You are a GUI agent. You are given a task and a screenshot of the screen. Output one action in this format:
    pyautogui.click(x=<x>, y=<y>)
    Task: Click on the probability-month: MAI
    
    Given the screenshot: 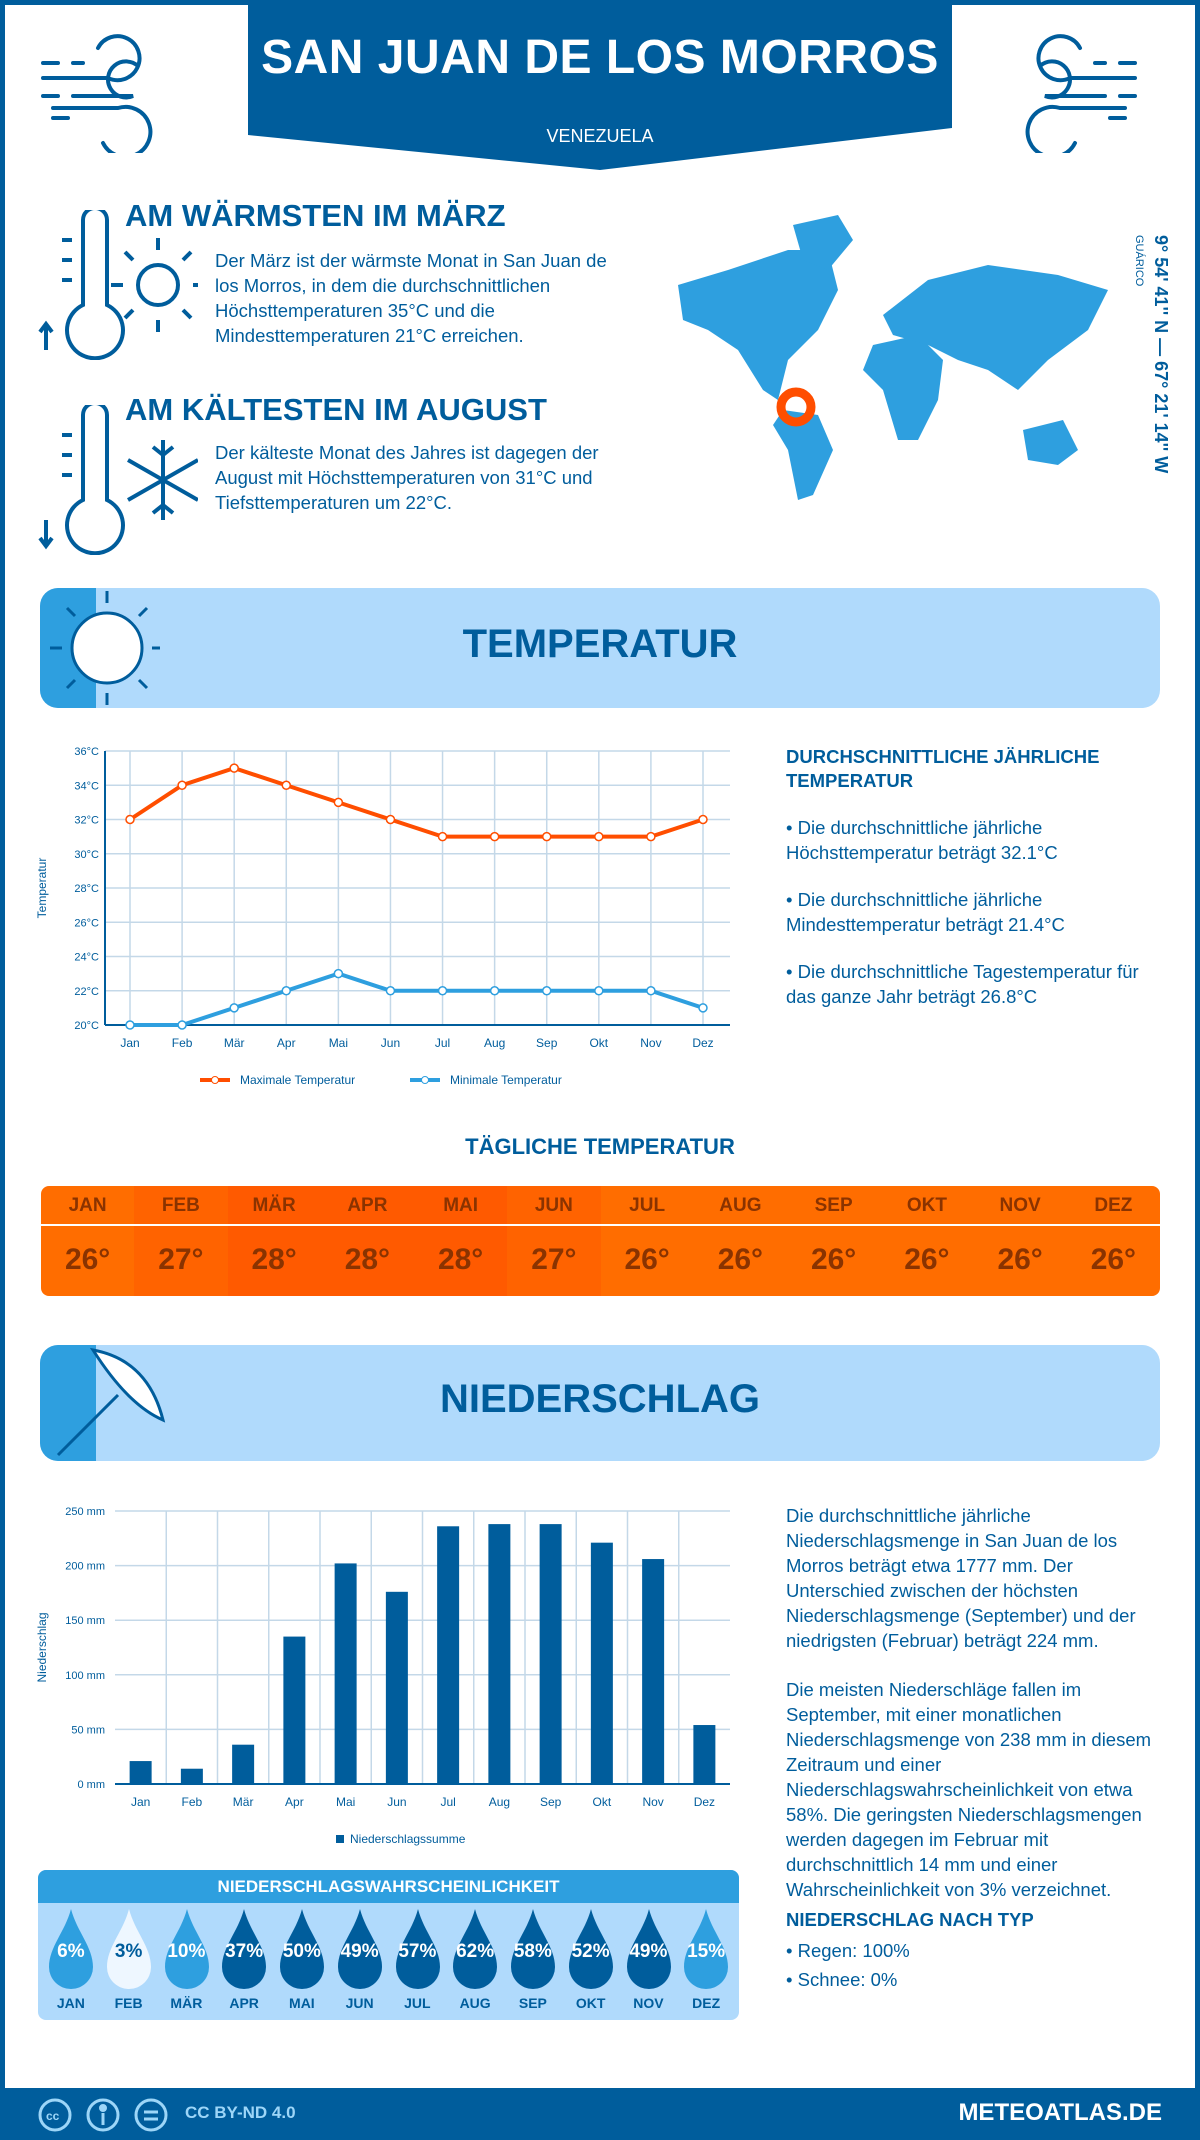 What is the action you would take?
    pyautogui.click(x=302, y=2003)
    